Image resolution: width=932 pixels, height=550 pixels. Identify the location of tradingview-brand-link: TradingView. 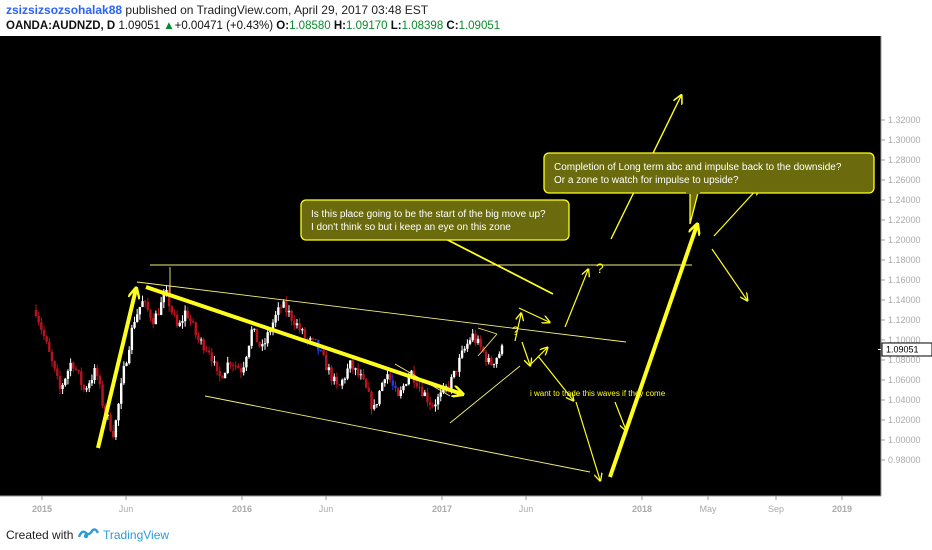
(136, 535).